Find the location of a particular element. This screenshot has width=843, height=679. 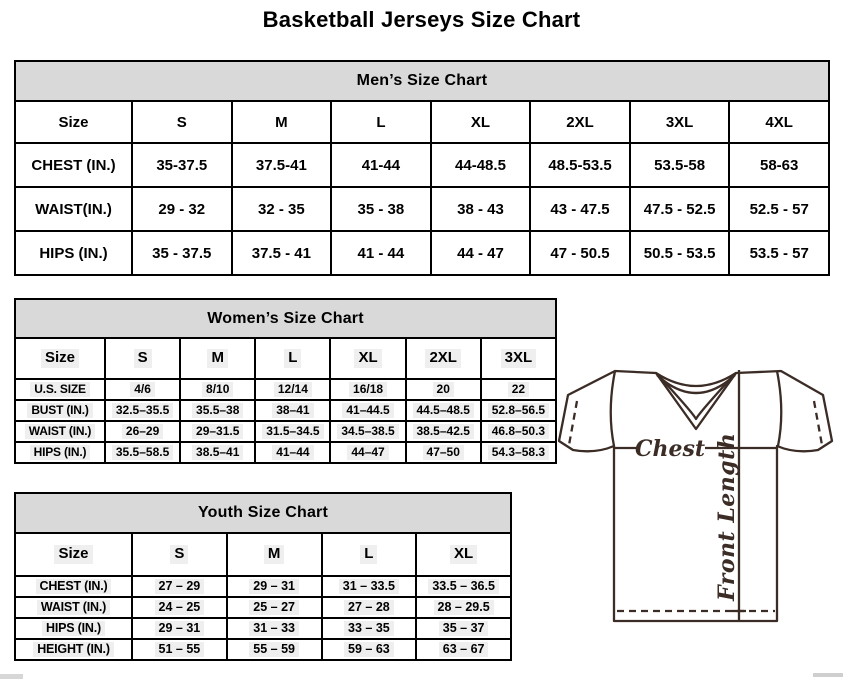

mens-size-value: 50.5 - 53.5 is located at coordinates (679, 253).